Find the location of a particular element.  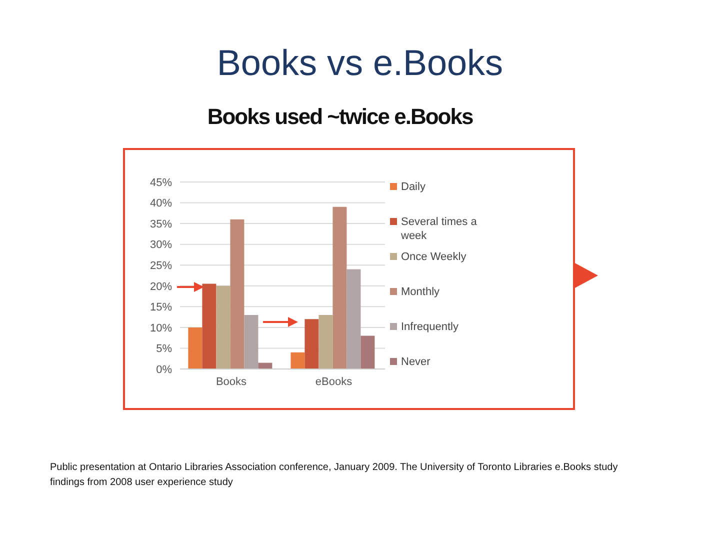

legend-label: Daily is located at coordinates (413, 187).